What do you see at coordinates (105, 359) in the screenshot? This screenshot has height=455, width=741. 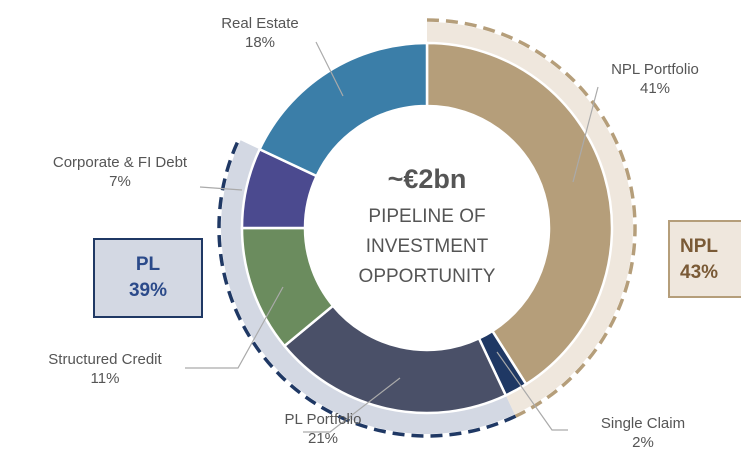 I see `segment-name: Structured Credit` at bounding box center [105, 359].